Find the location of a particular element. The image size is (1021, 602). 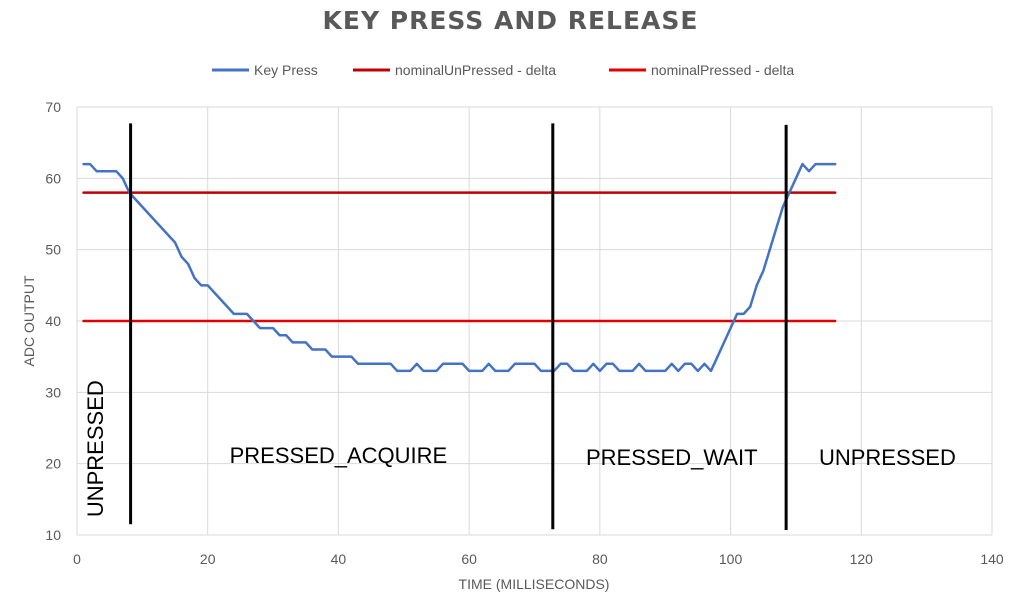

x-tick-label: 80 is located at coordinates (600, 559).